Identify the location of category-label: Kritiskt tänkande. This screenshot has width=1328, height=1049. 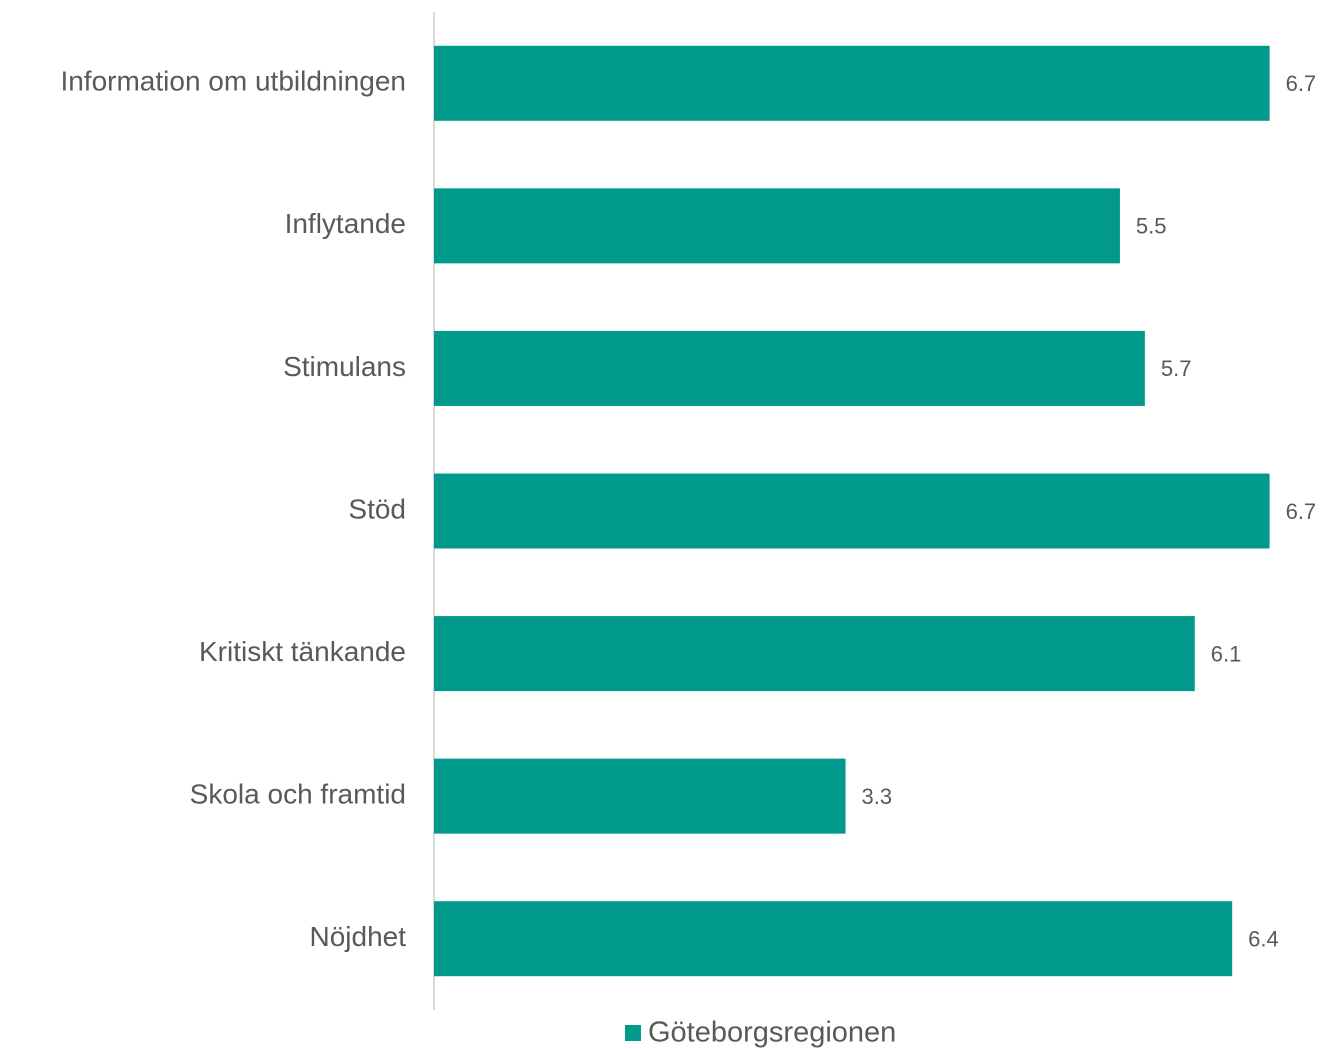
(302, 651).